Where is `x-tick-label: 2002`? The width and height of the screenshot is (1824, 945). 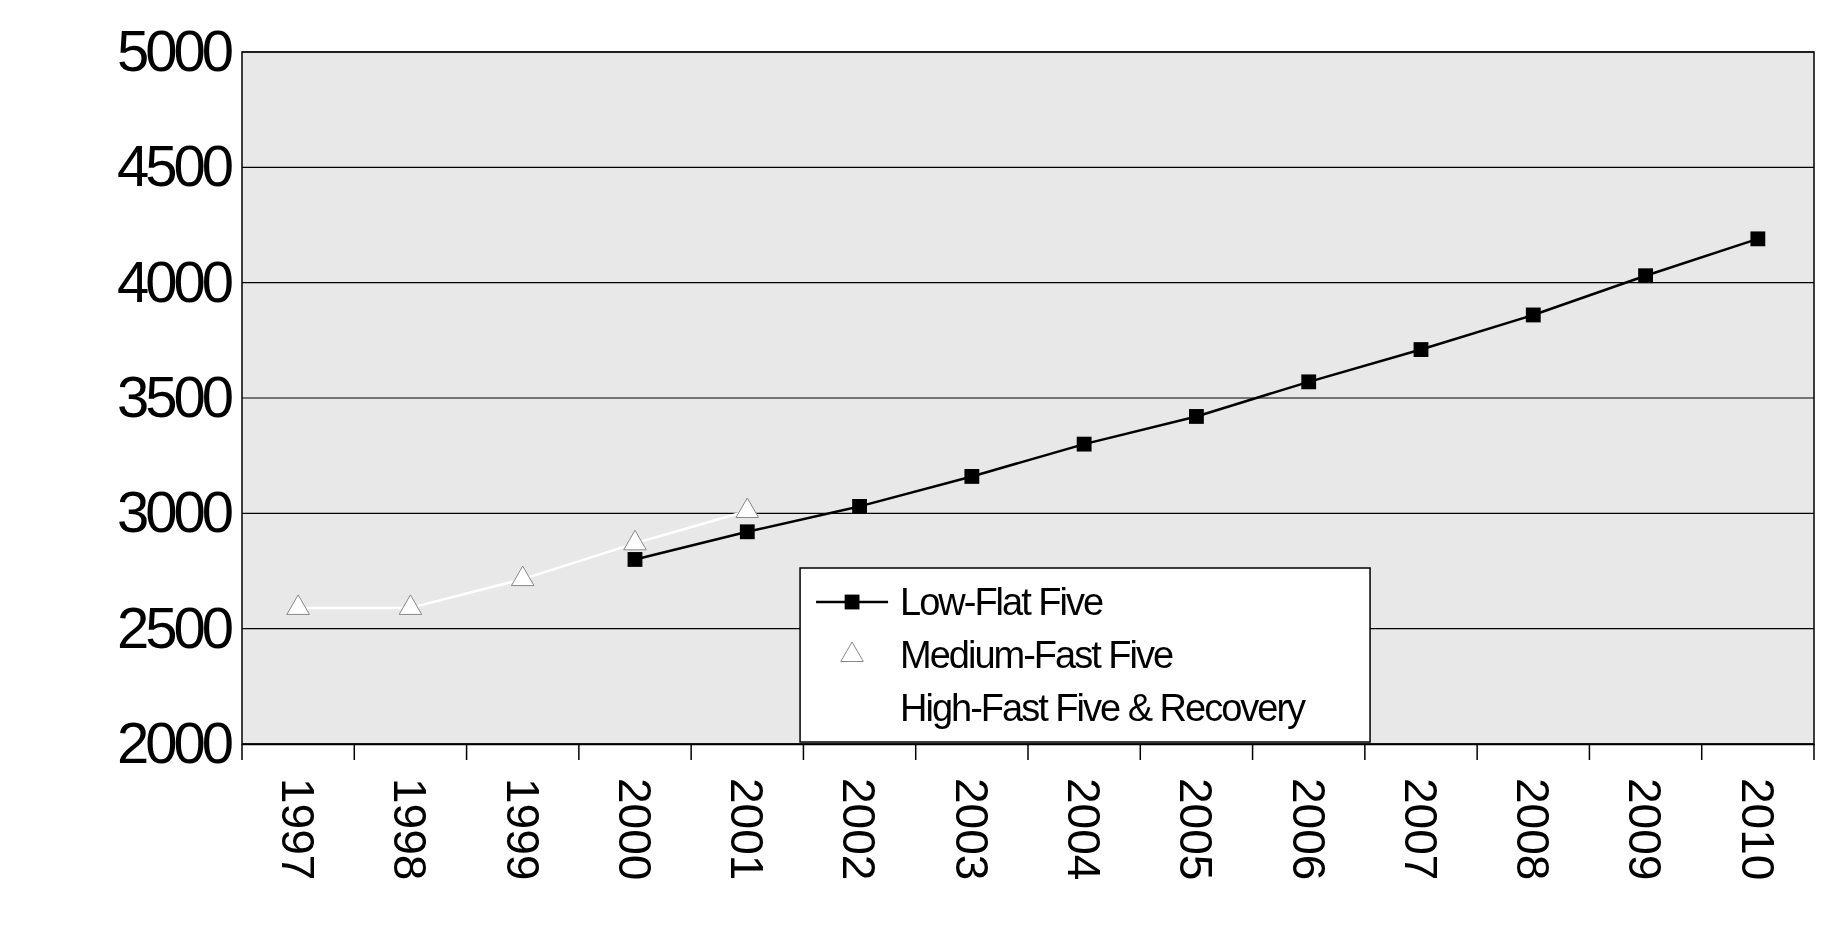 x-tick-label: 2002 is located at coordinates (859, 829).